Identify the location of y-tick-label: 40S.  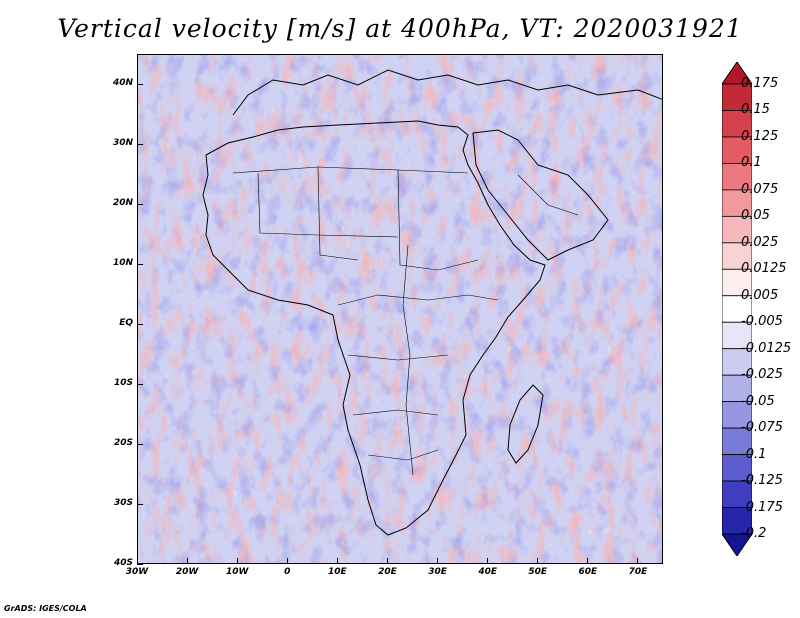
(123, 563).